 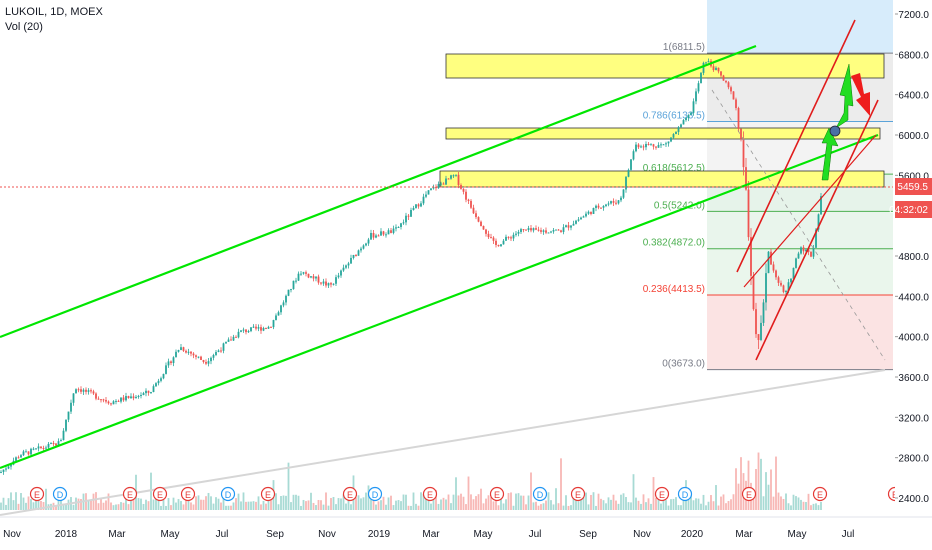 What do you see at coordinates (540, 494) in the screenshot?
I see `dividend-marker-circle` at bounding box center [540, 494].